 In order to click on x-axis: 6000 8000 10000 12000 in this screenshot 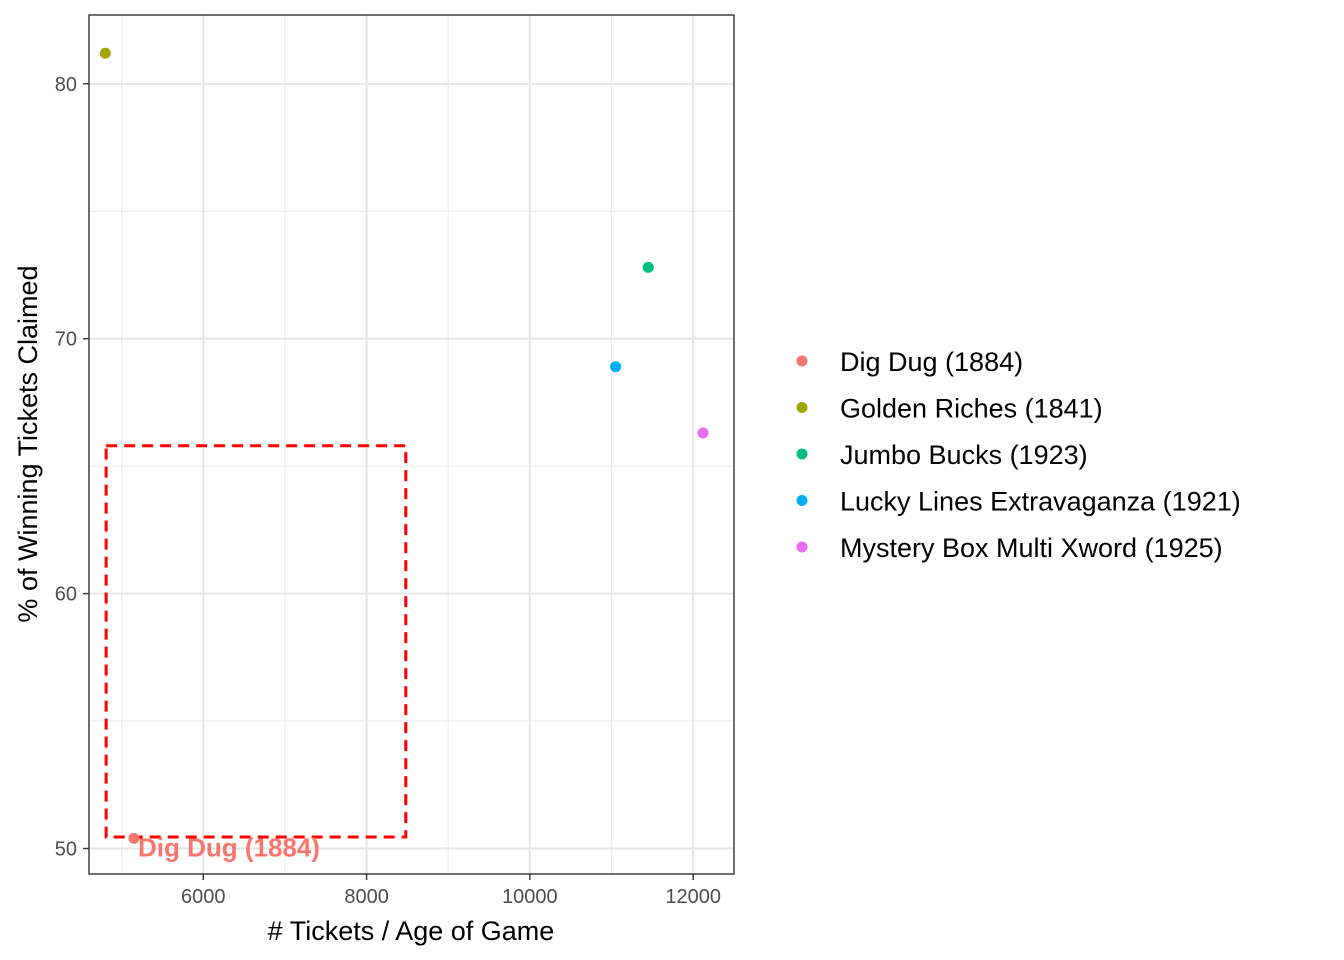, I will do `click(451, 891)`.